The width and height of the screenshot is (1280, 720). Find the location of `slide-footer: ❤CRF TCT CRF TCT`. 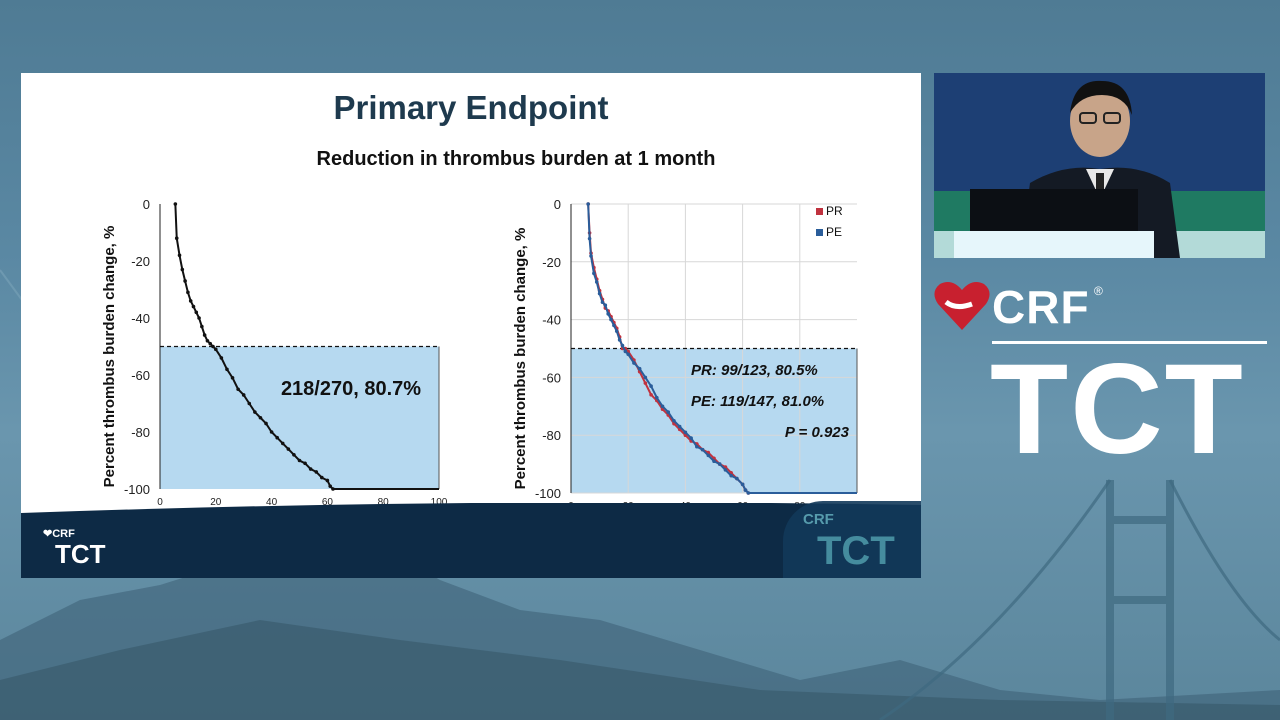

slide-footer: ❤CRF TCT CRF TCT is located at coordinates (471, 539).